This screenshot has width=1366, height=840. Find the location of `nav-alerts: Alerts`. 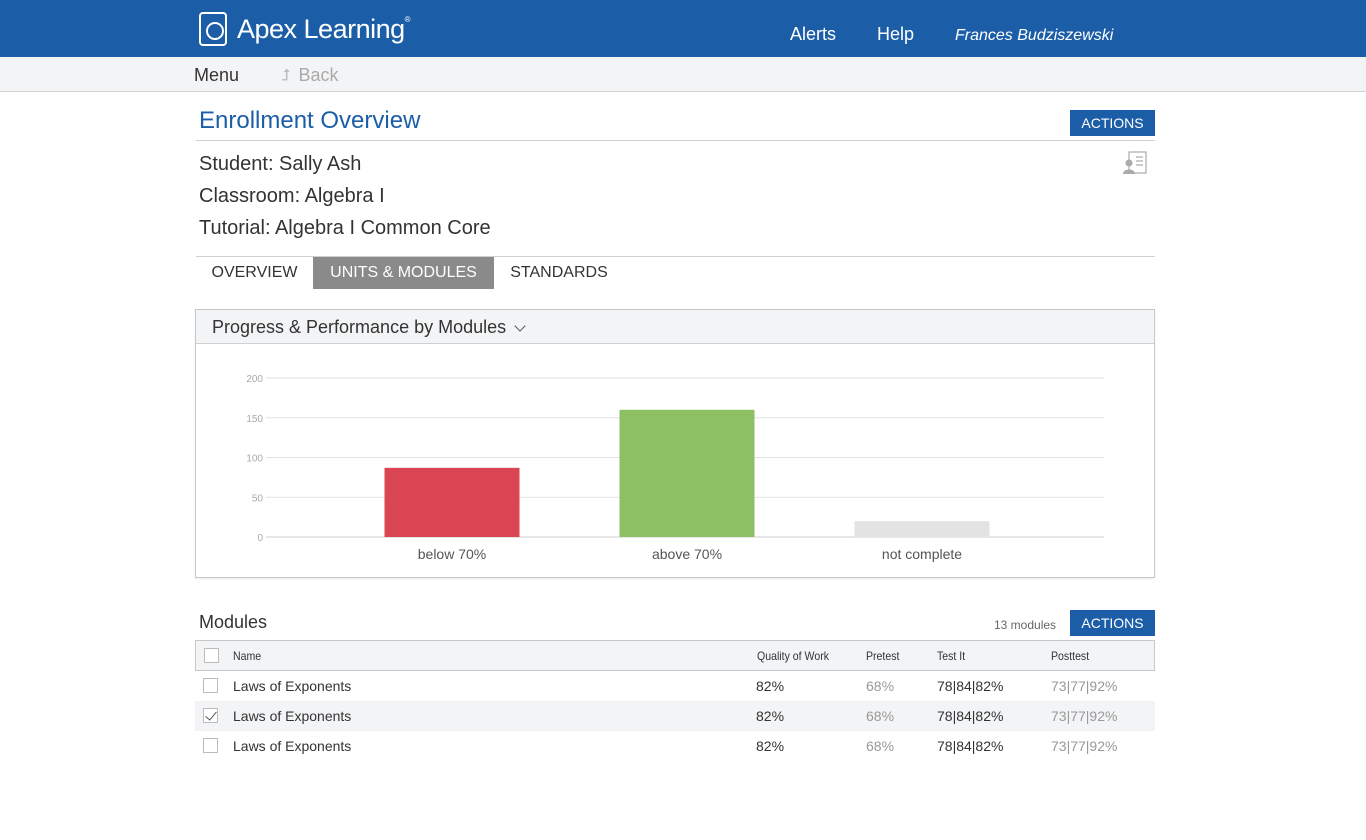

nav-alerts: Alerts is located at coordinates (813, 34).